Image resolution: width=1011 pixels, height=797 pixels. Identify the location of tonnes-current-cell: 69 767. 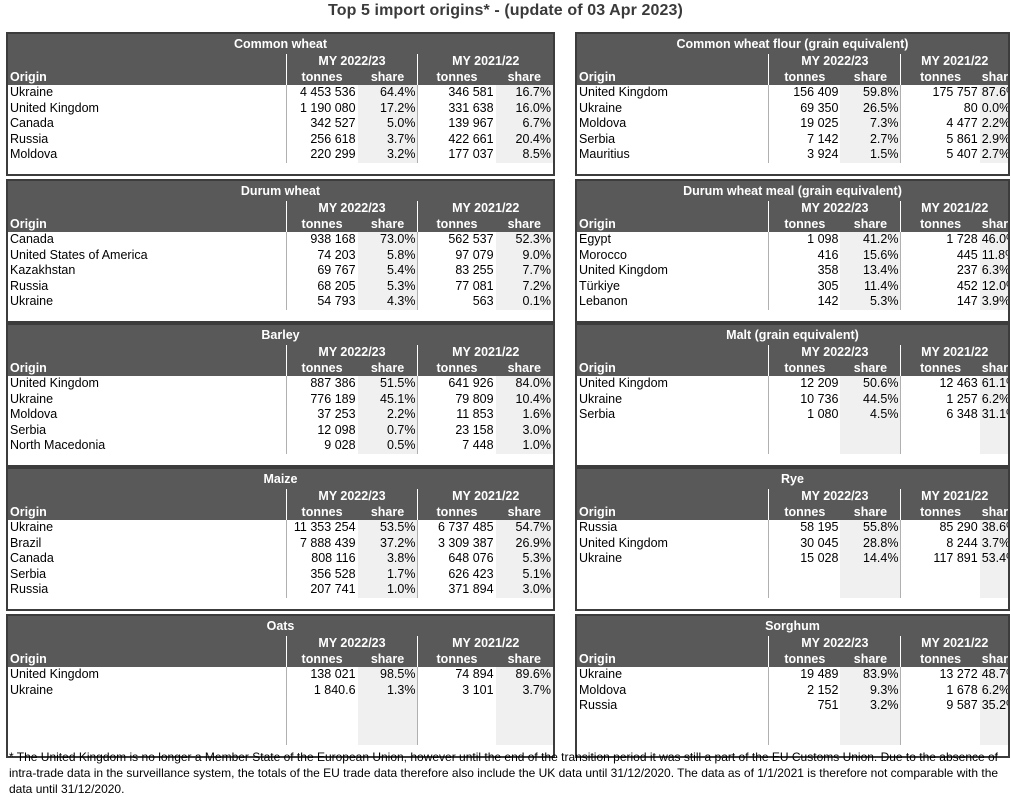
(321, 271).